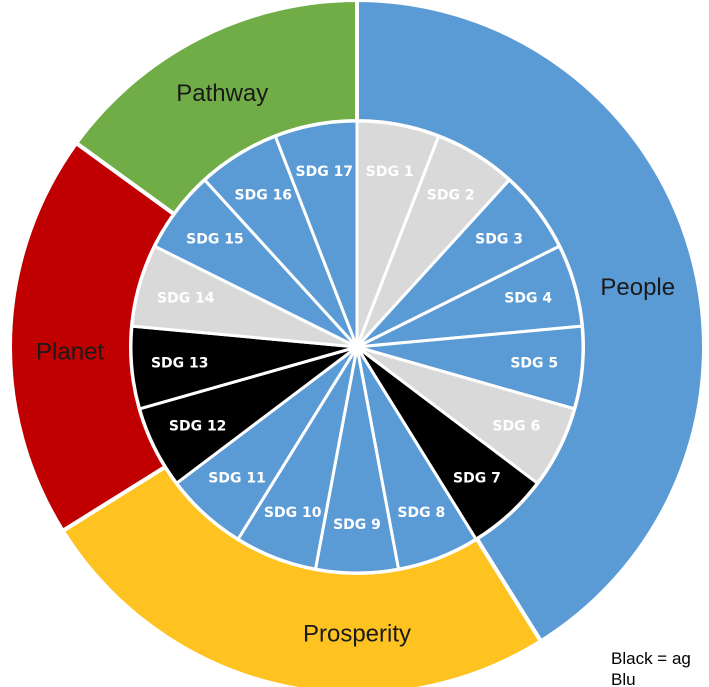  Describe the element at coordinates (198, 426) in the screenshot. I see `sdg-label-12: SDG 12` at that location.